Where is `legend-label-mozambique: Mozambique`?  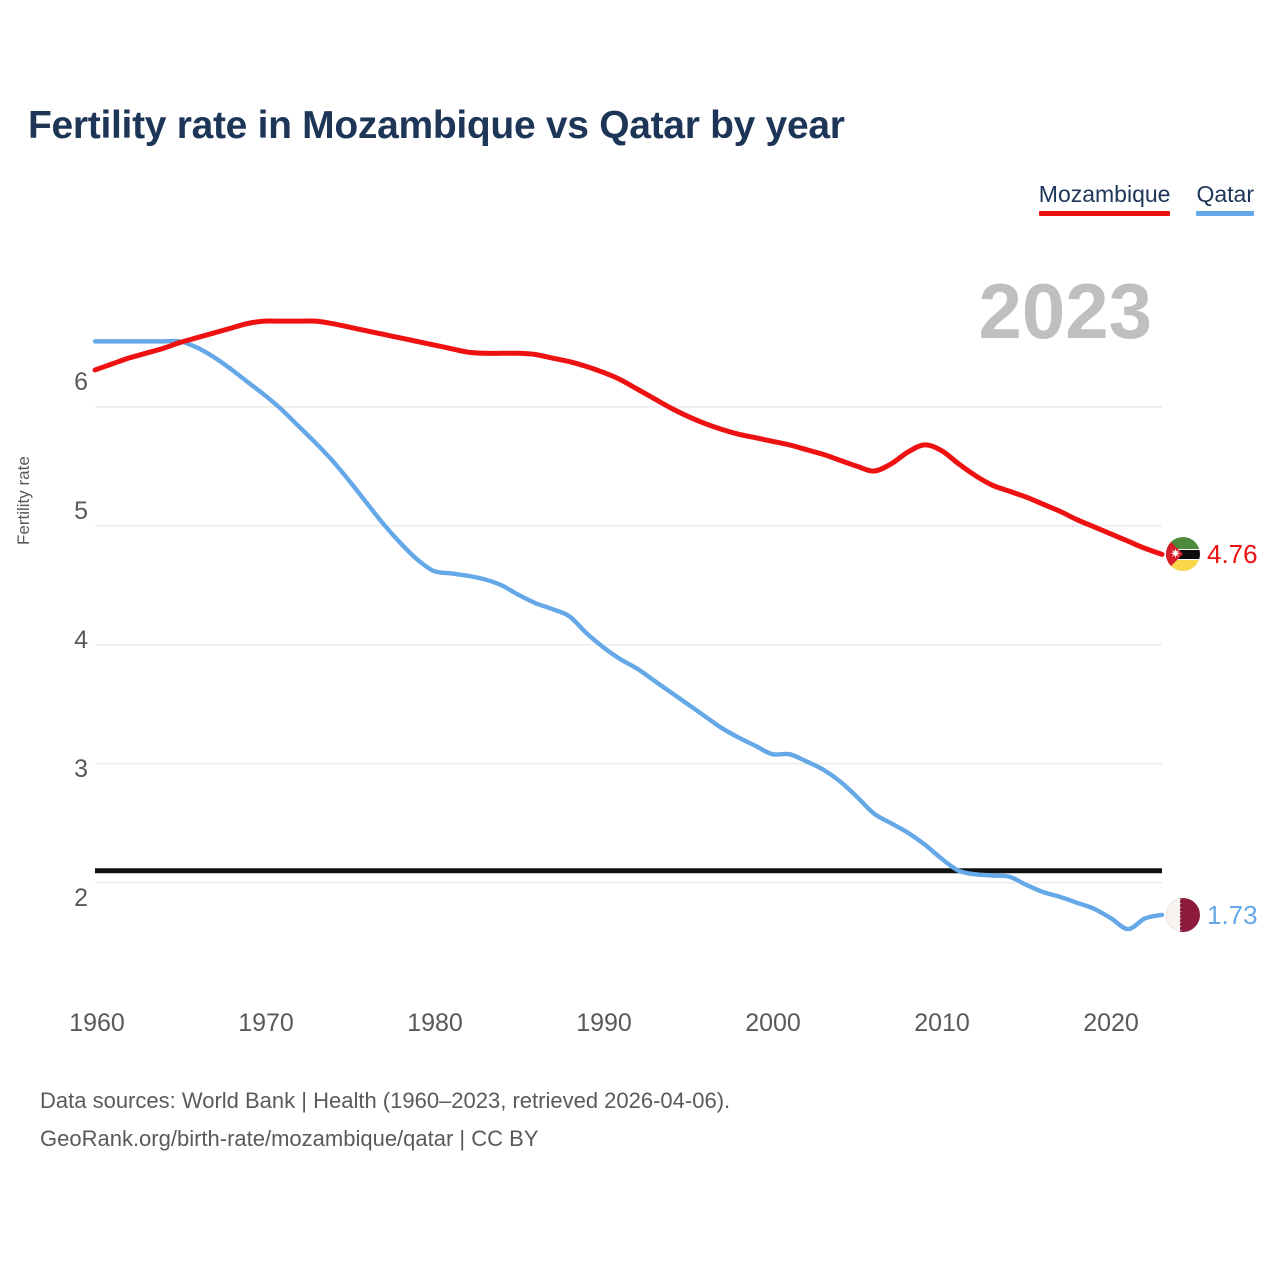
legend-label-mozambique: Mozambique is located at coordinates (1104, 194).